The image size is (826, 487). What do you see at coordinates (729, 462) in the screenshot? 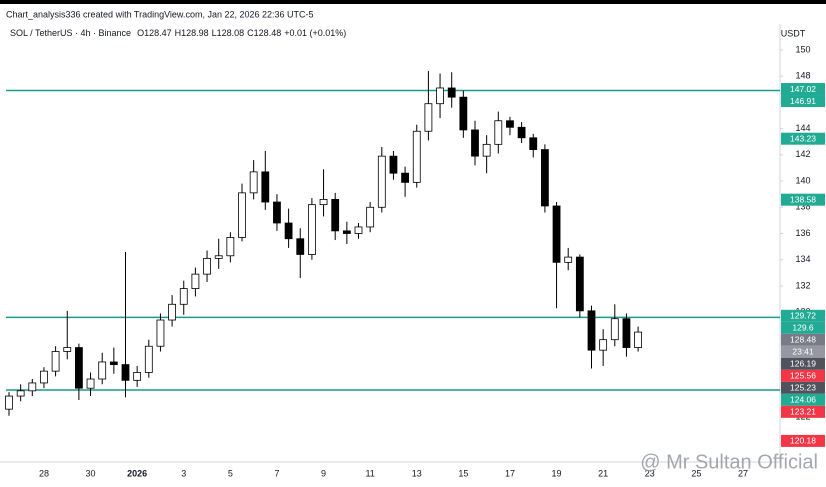
I see `watermark: @ Mr Sultan Official` at bounding box center [729, 462].